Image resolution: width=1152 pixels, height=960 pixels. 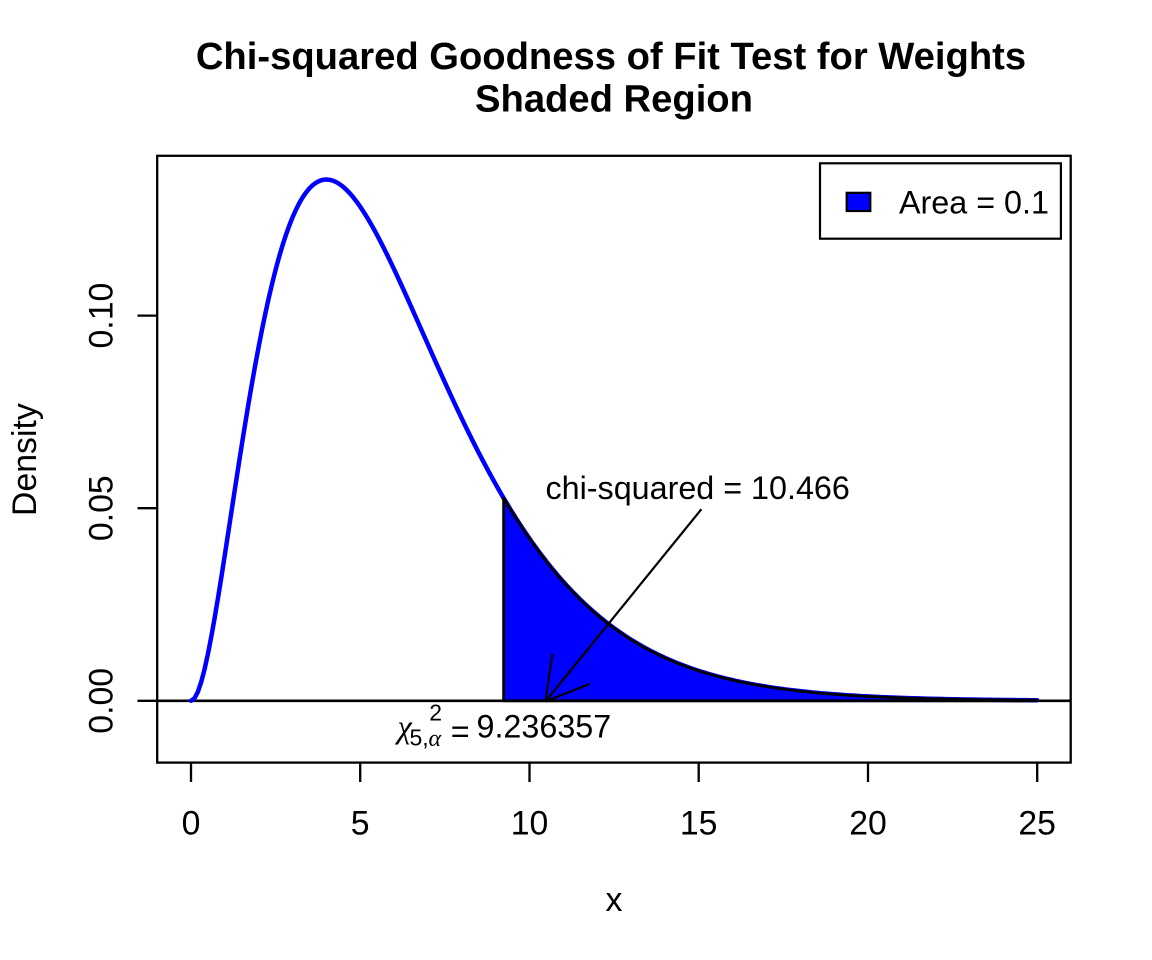 What do you see at coordinates (191, 824) in the screenshot?
I see `svg-text: 0` at bounding box center [191, 824].